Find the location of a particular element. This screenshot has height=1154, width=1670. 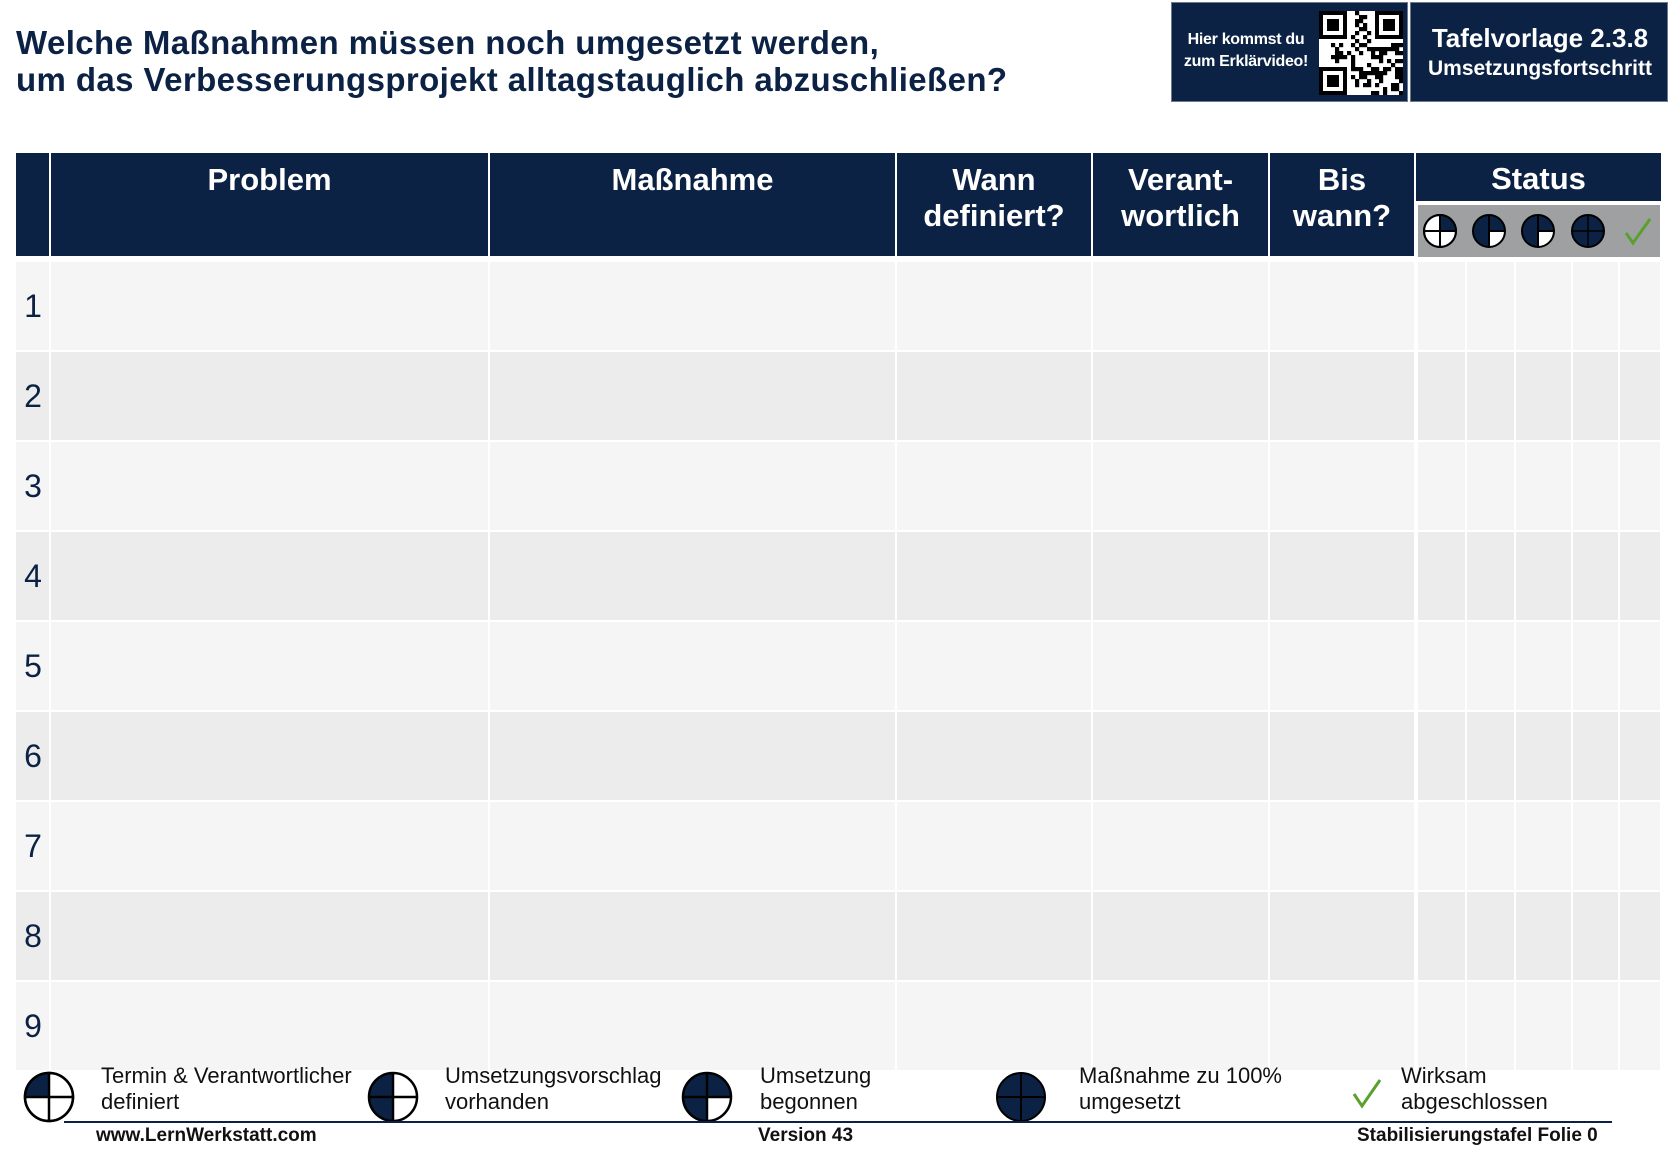

three-quarter-circle-icon is located at coordinates (707, 1097).